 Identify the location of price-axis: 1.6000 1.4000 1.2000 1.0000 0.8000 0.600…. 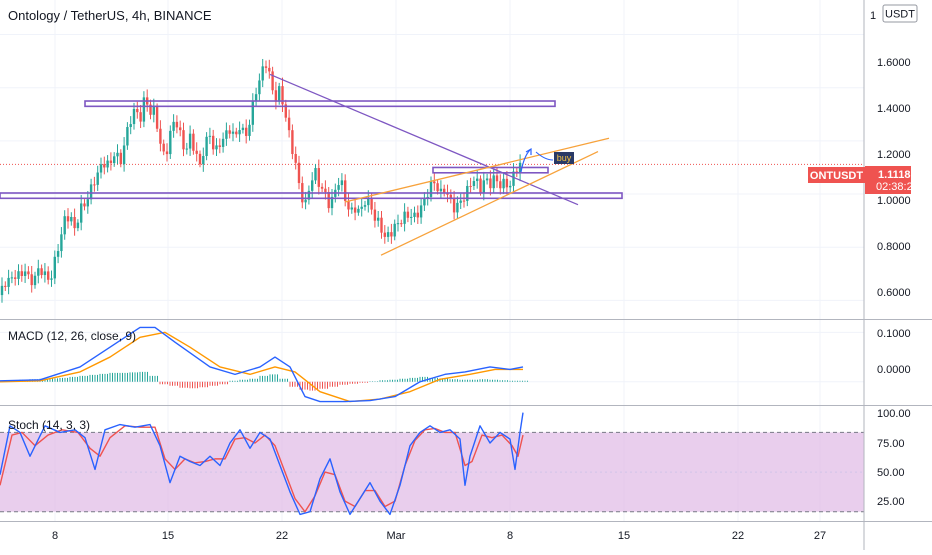
(894, 178).